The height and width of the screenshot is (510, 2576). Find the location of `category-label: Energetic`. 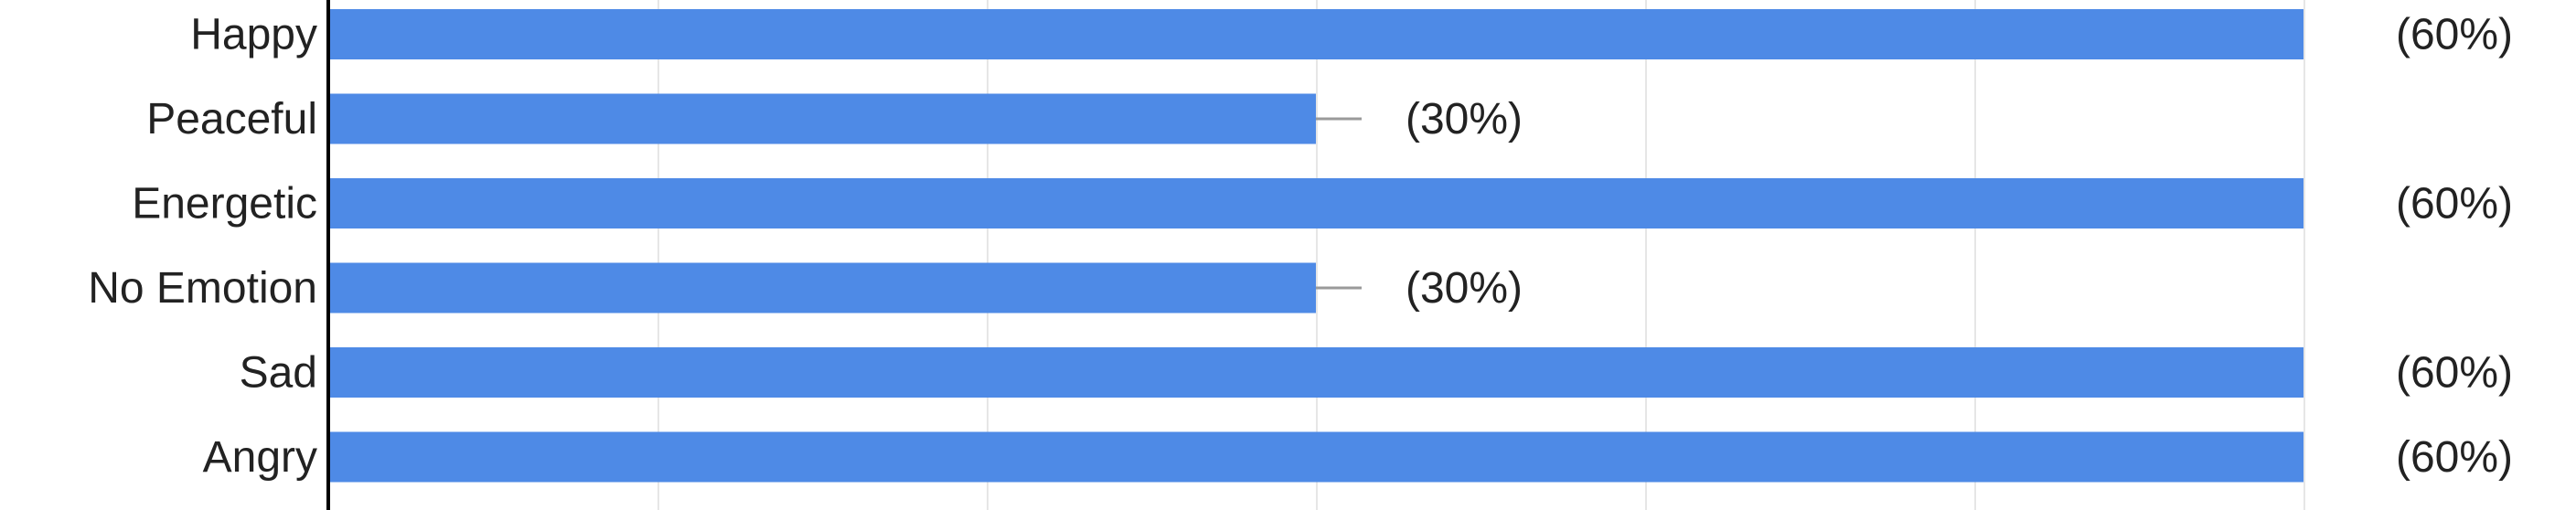

category-label: Energetic is located at coordinates (224, 204).